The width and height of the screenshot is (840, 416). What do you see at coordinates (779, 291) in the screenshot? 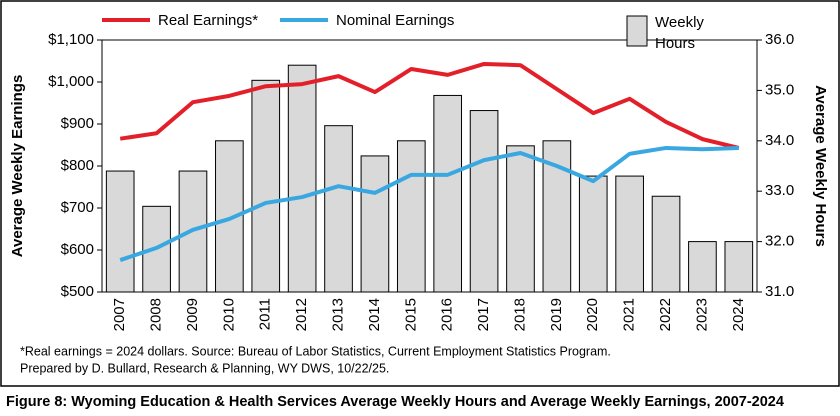
I see `y2-tick-label: 31.0` at bounding box center [779, 291].